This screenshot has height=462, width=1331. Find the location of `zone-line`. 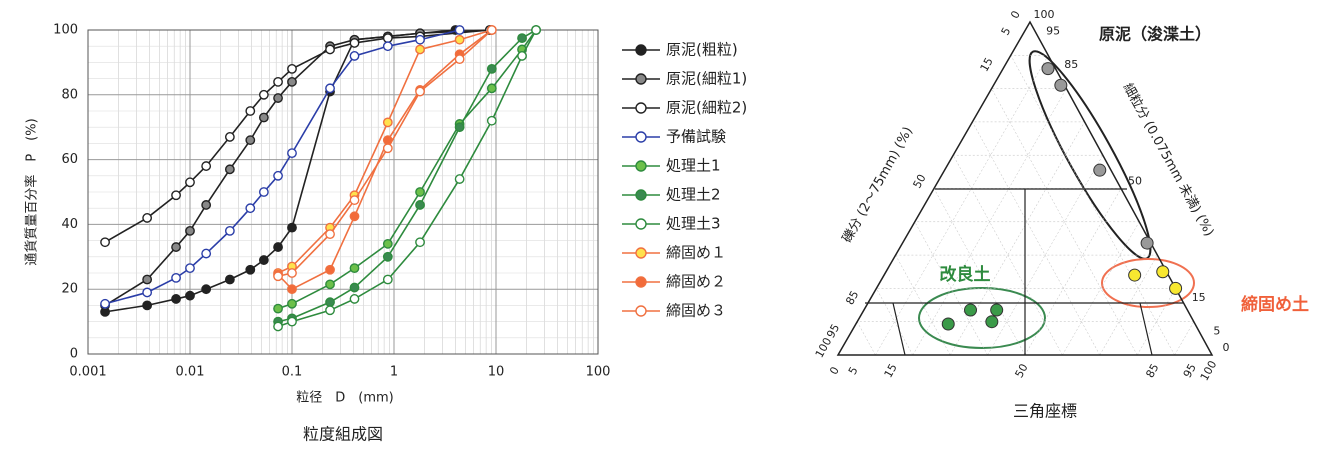

zone-line is located at coordinates (1146, 329).